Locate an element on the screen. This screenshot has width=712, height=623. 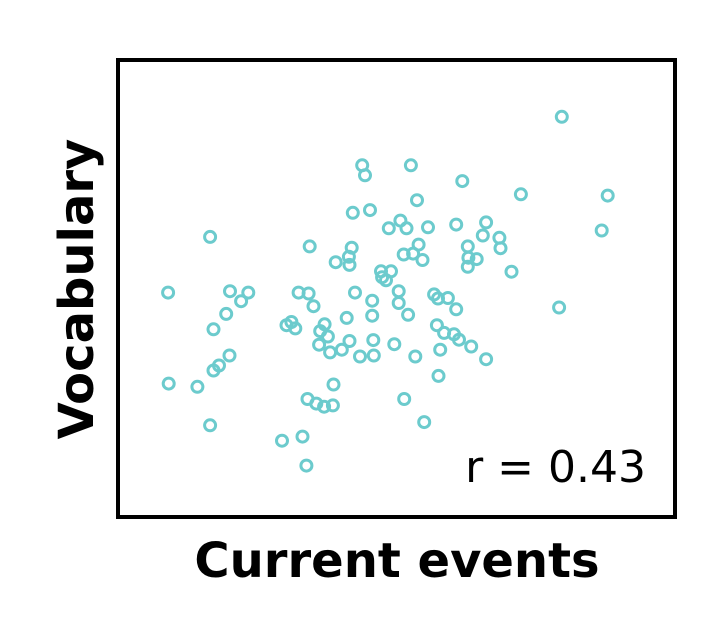
x-axis-label: Current events is located at coordinates (396, 561).